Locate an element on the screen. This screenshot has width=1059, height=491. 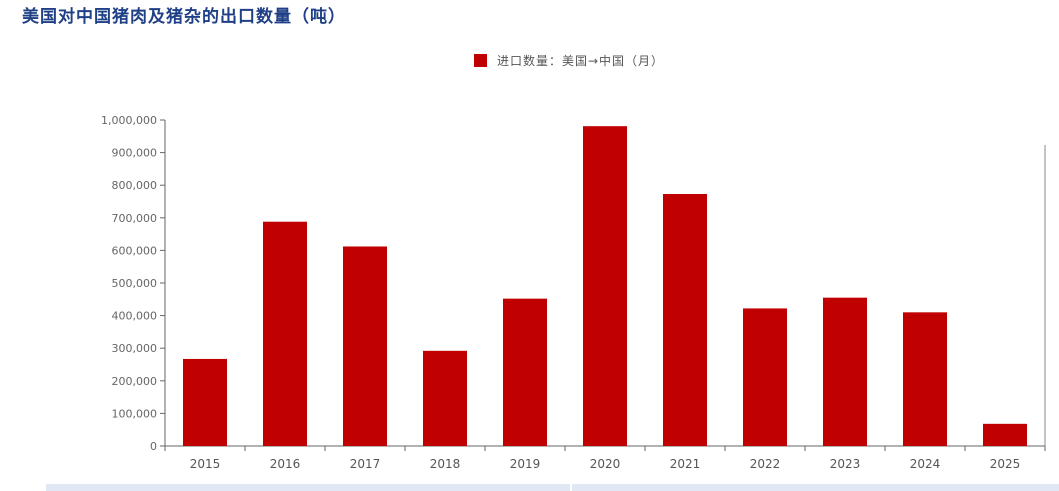
x-tick-label: 2020 is located at coordinates (605, 464).